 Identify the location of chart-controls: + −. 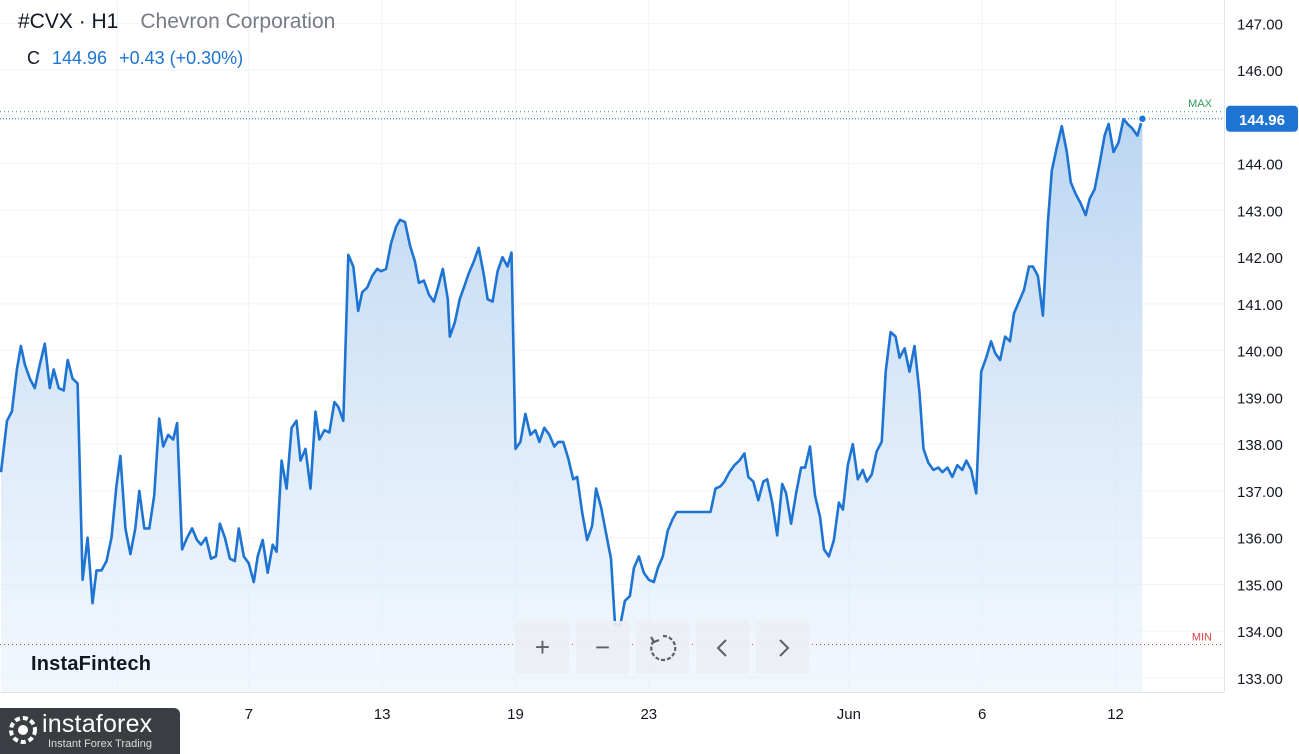
(662, 647).